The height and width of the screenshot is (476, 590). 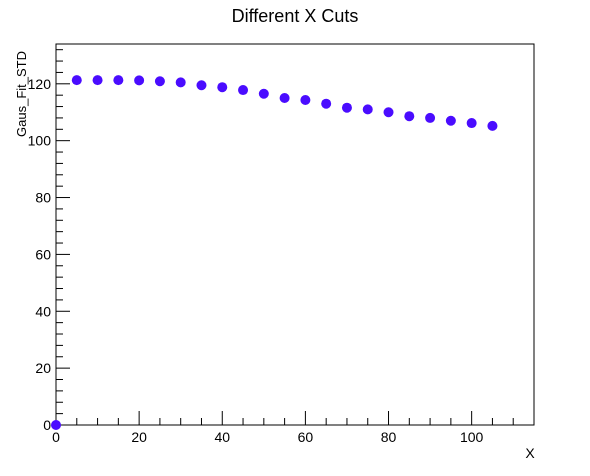 What do you see at coordinates (49, 241) in the screenshot?
I see `y-axis: 0 20 40 60 80 100 120` at bounding box center [49, 241].